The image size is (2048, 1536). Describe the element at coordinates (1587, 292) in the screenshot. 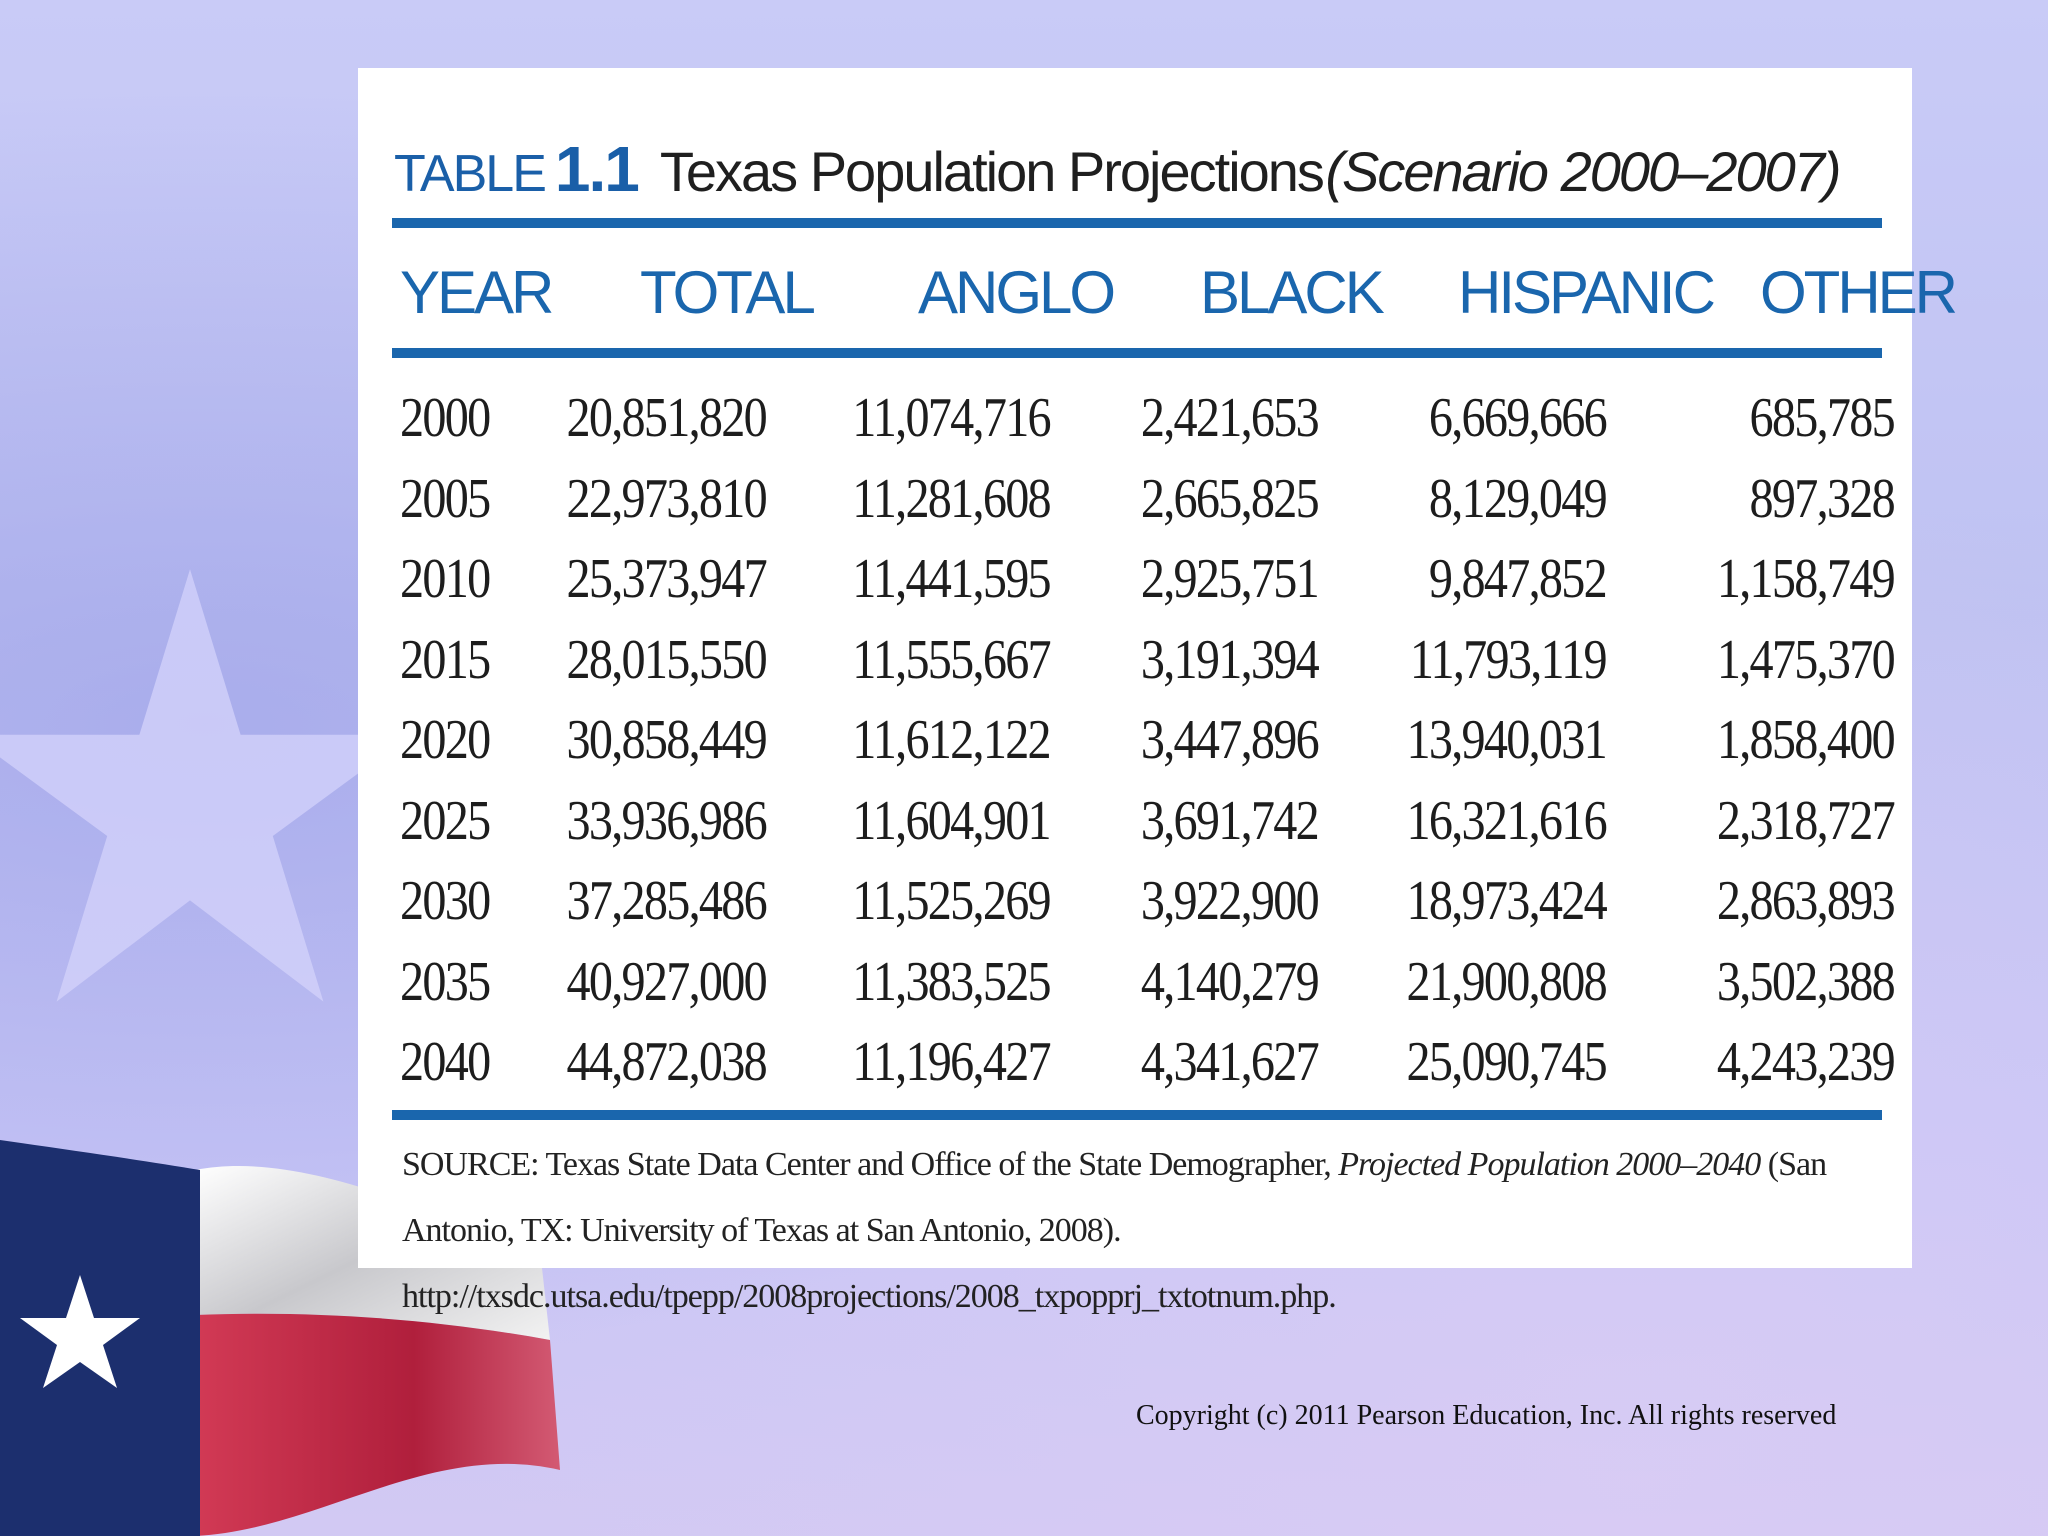

I see `column-header-hispanic: HISPANIC` at that location.